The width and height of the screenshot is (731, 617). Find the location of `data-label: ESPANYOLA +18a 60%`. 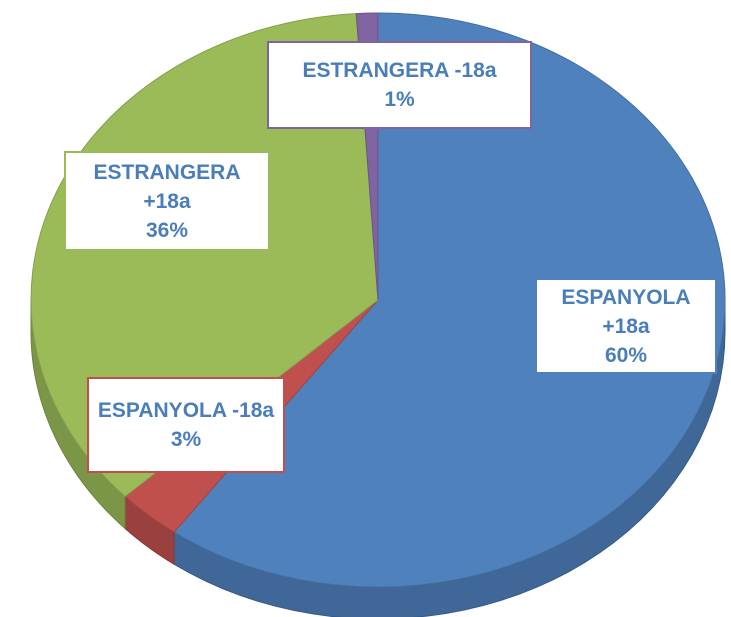

data-label: ESPANYOLA +18a 60% is located at coordinates (626, 326).